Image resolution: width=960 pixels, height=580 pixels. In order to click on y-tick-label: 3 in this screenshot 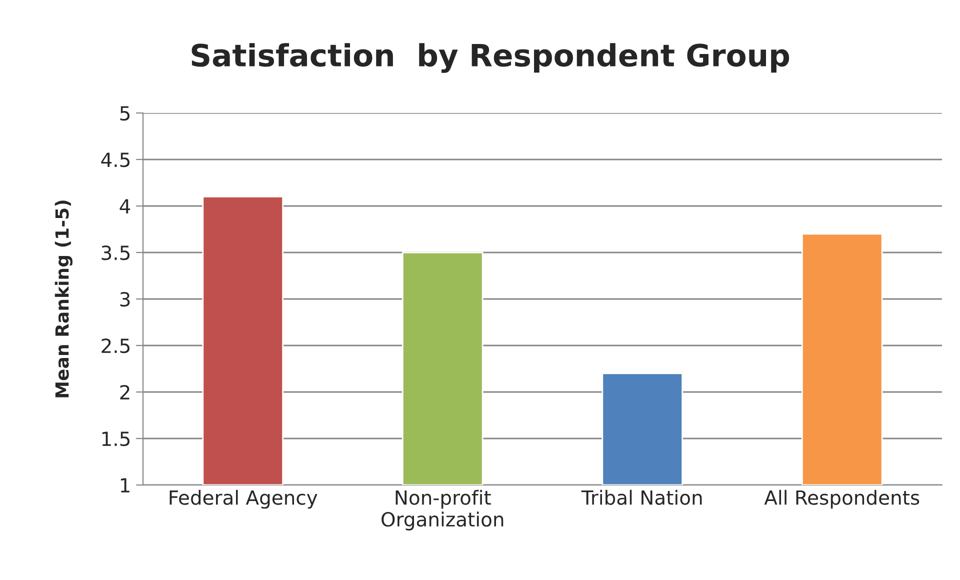, I will do `click(125, 299)`.